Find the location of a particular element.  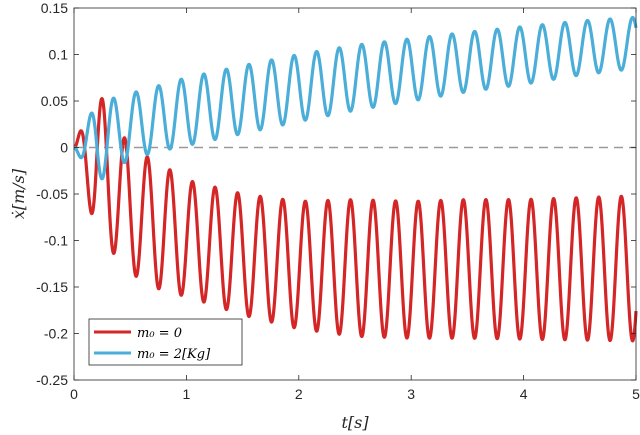

x-tick-label: 3 is located at coordinates (411, 394).